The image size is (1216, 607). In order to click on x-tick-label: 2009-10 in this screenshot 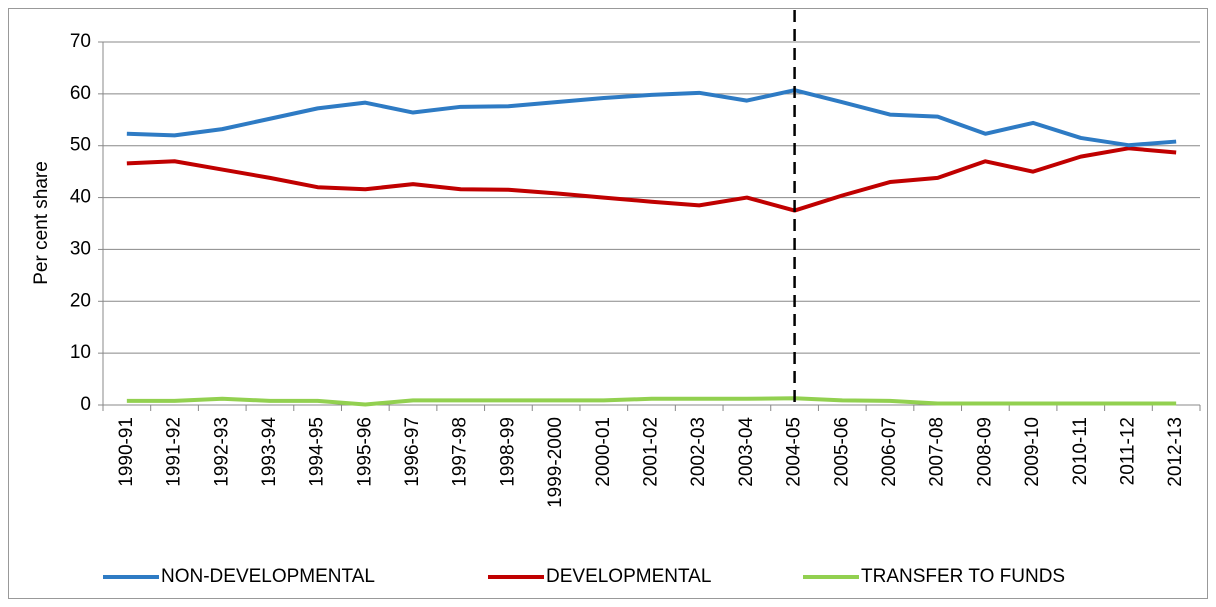, I will do `click(1032, 452)`.